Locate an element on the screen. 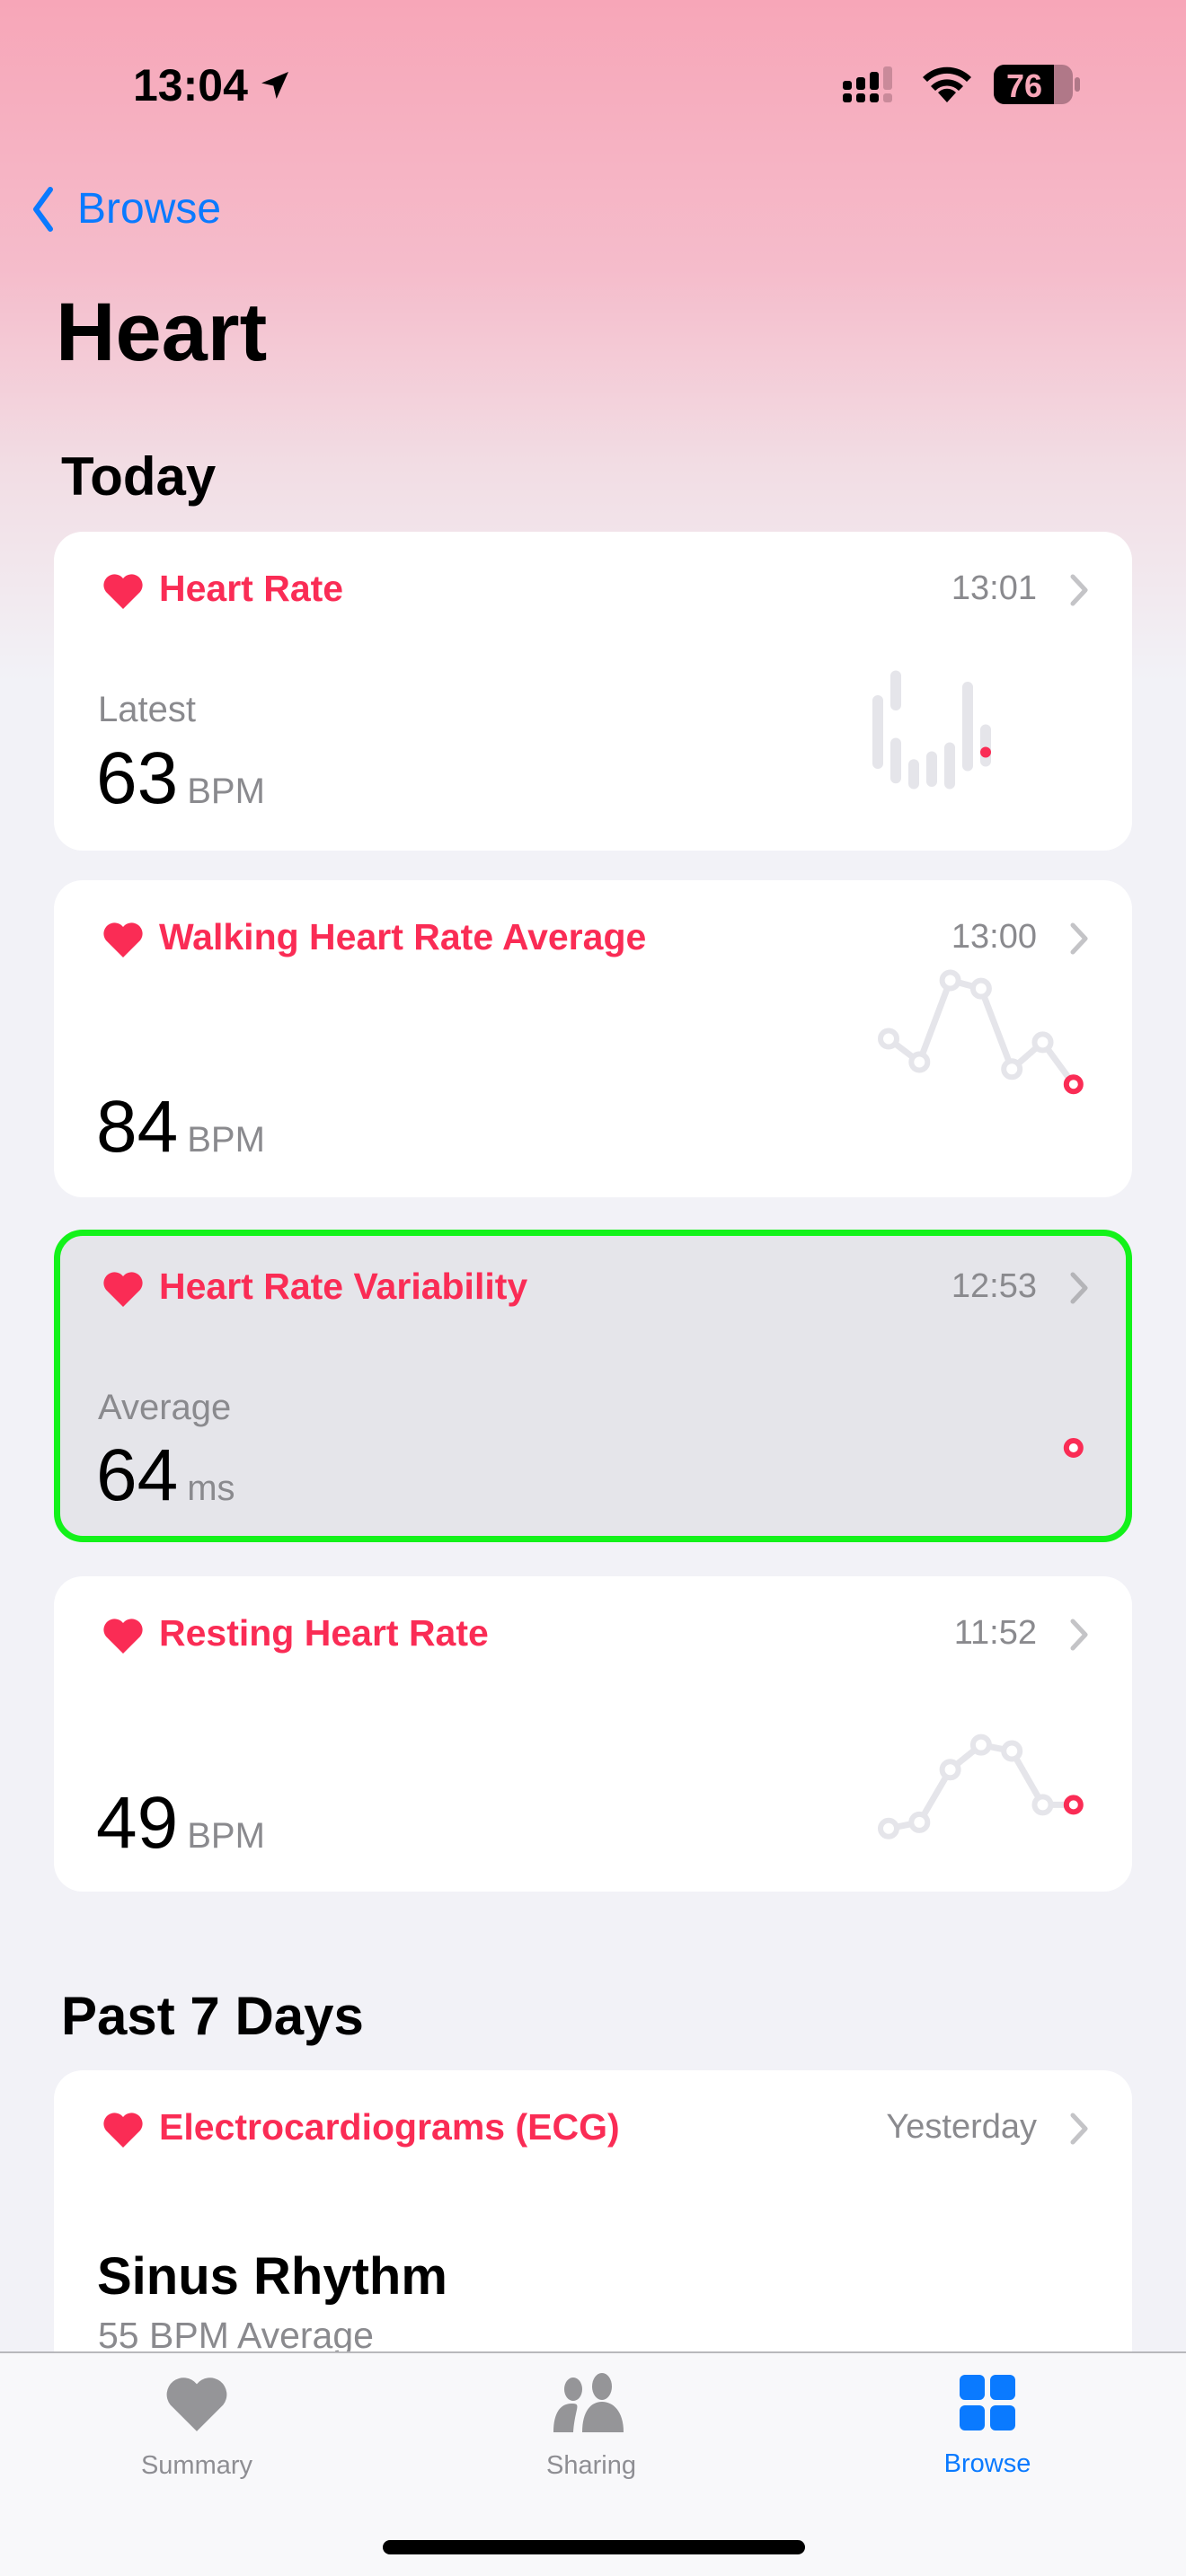  card-title: Heart Rate Variability is located at coordinates (343, 1286).